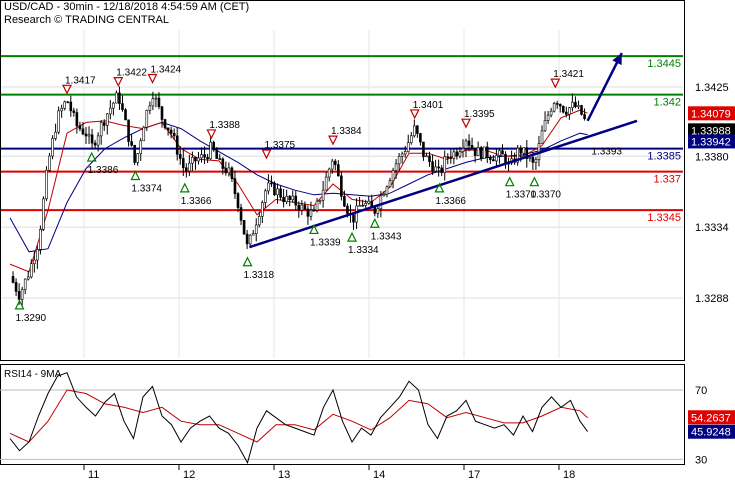 The image size is (735, 480). What do you see at coordinates (667, 103) in the screenshot?
I see `level-label: 1.342` at bounding box center [667, 103].